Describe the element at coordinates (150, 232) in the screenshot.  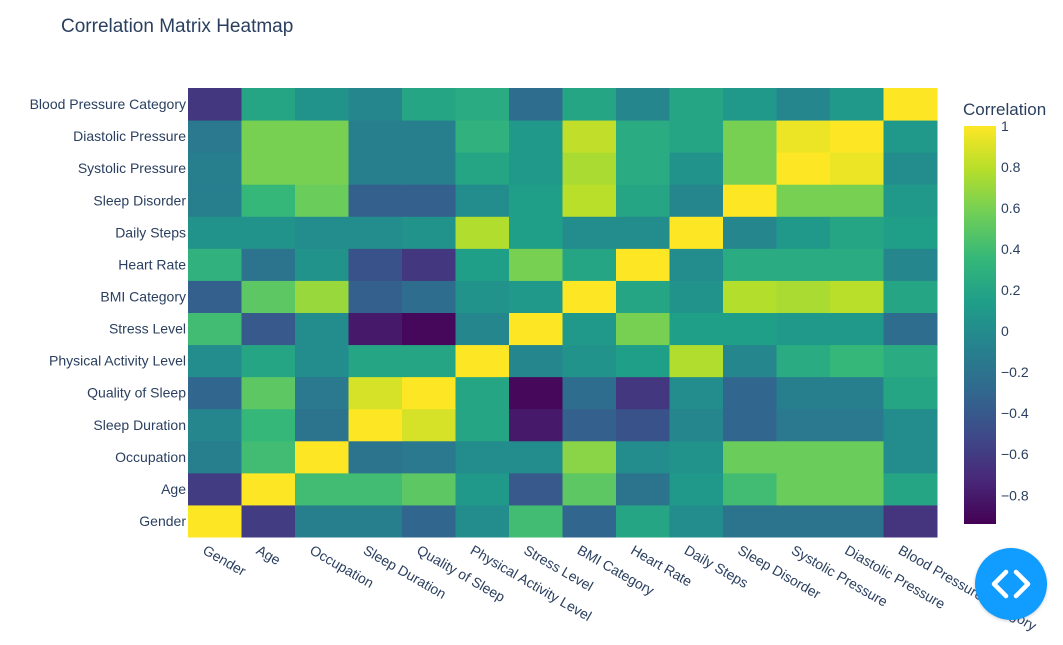
I see `y-tick-label: Daily Steps` at that location.